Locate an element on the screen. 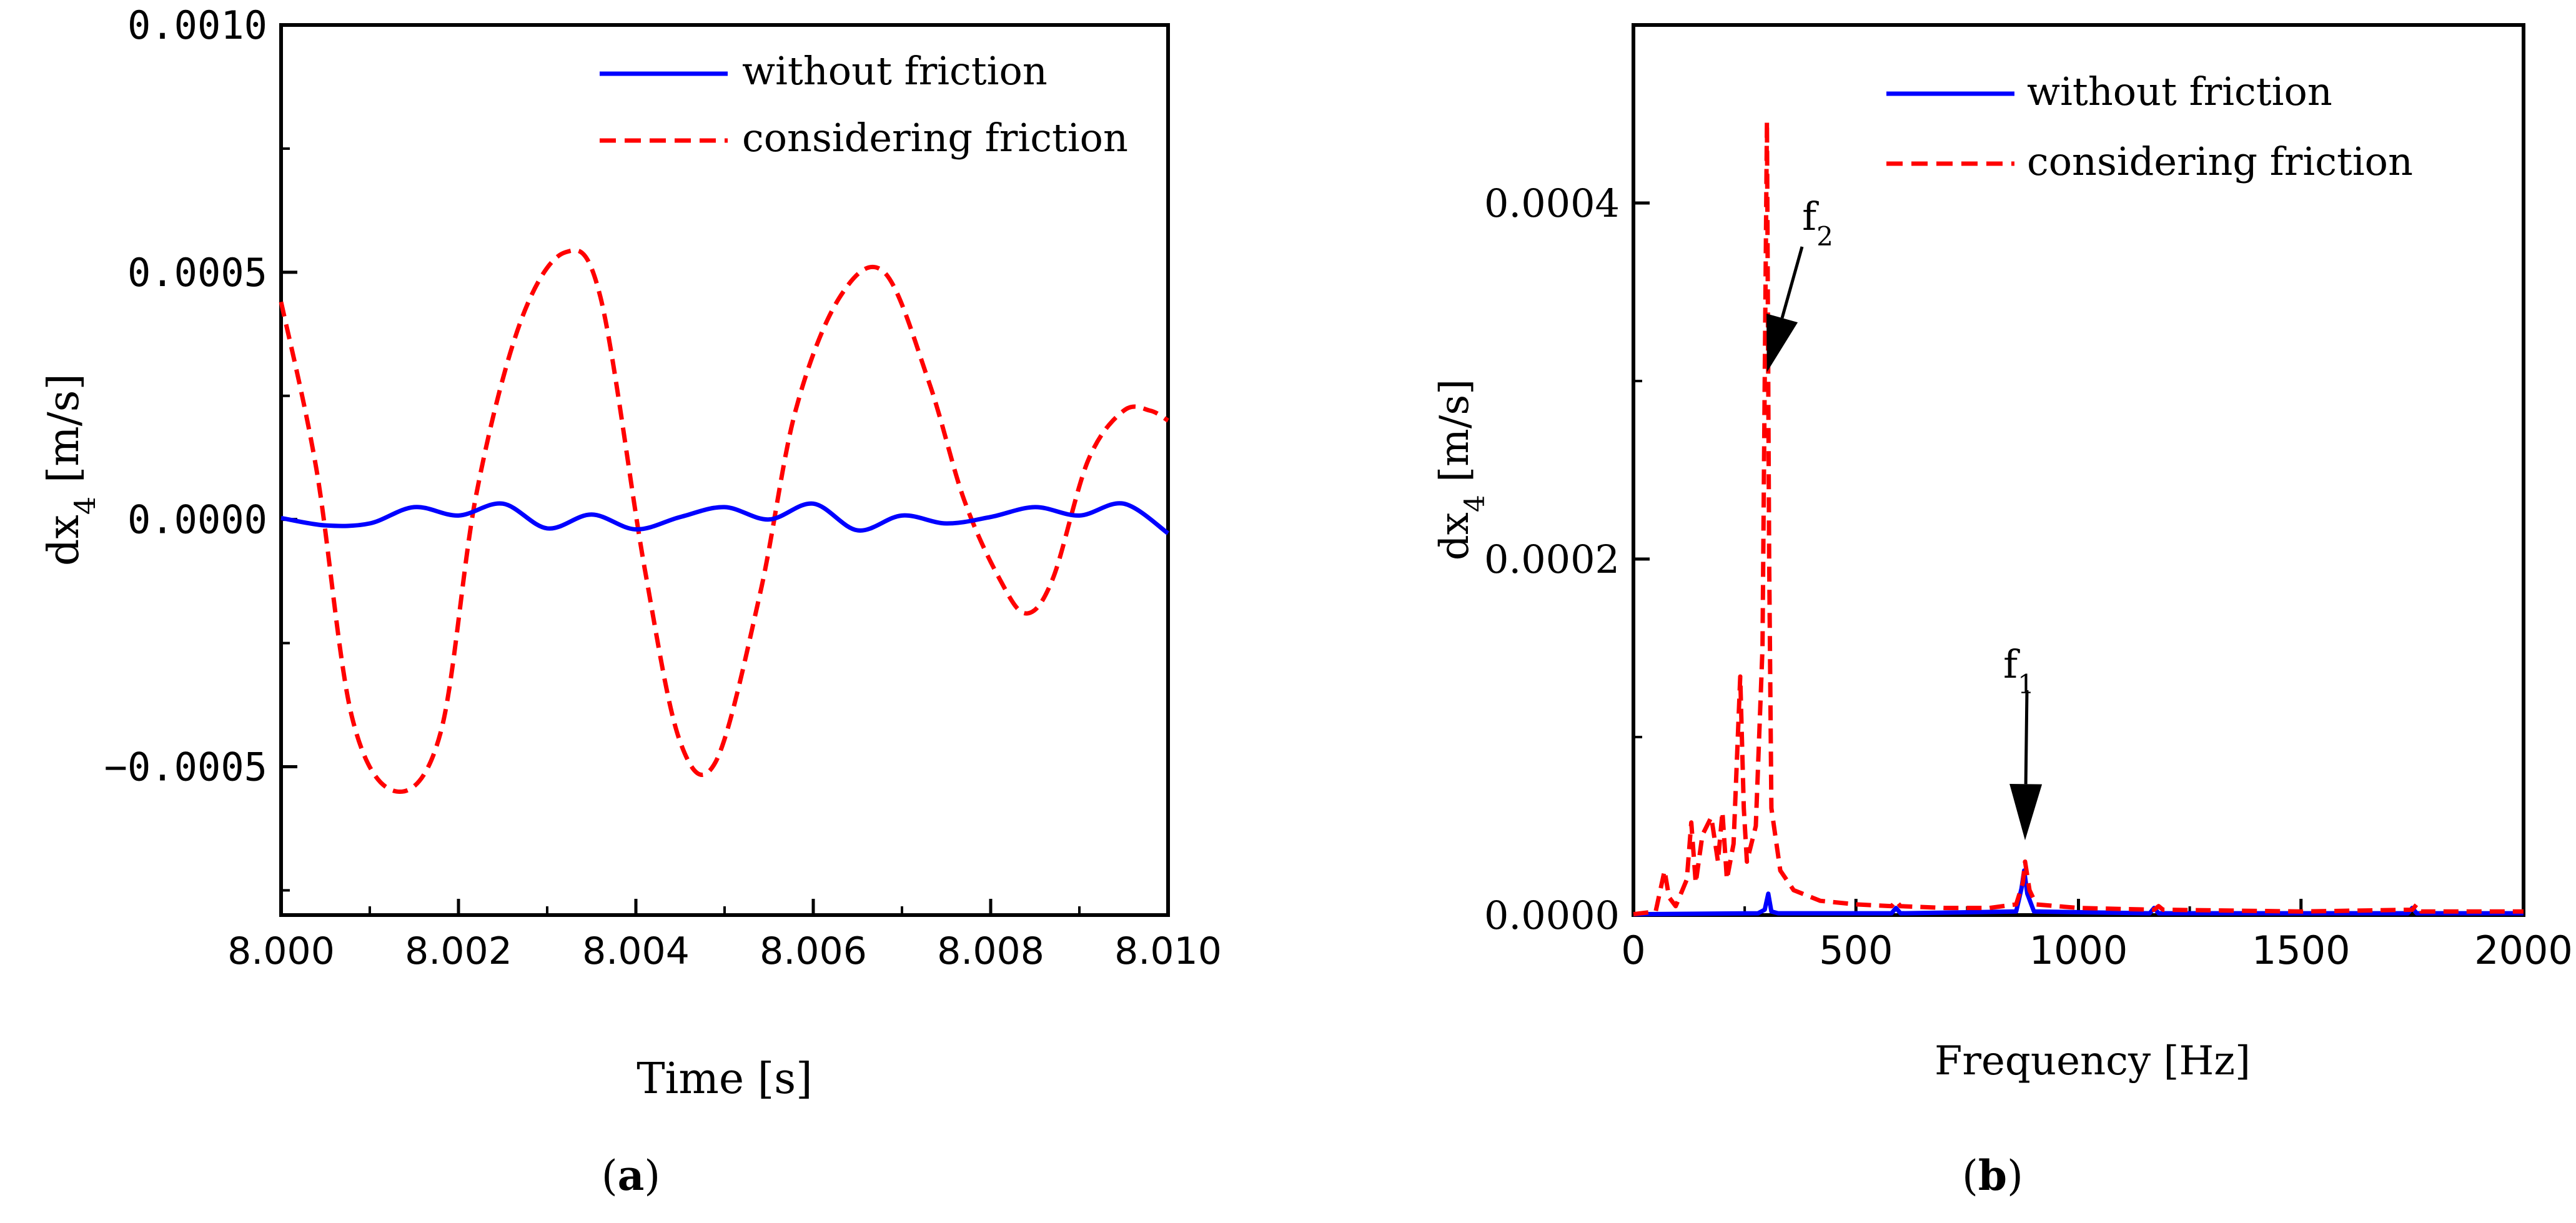  x-axis-title-a: Time [s] is located at coordinates (724, 1079).